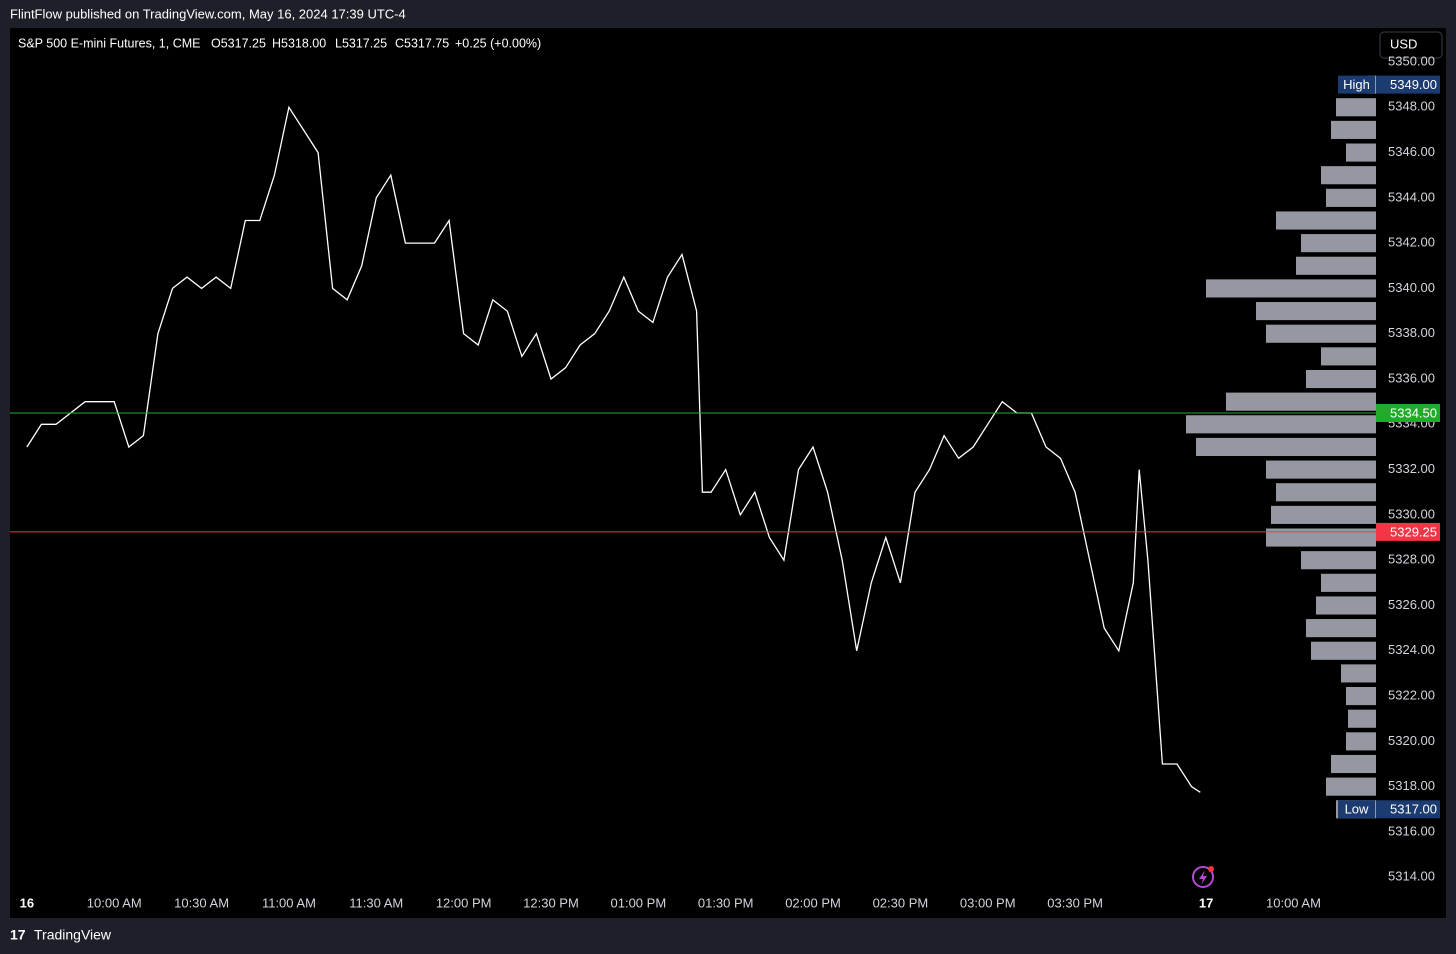 The height and width of the screenshot is (954, 1456). I want to click on price-level-label: 5334.50, so click(1413, 412).